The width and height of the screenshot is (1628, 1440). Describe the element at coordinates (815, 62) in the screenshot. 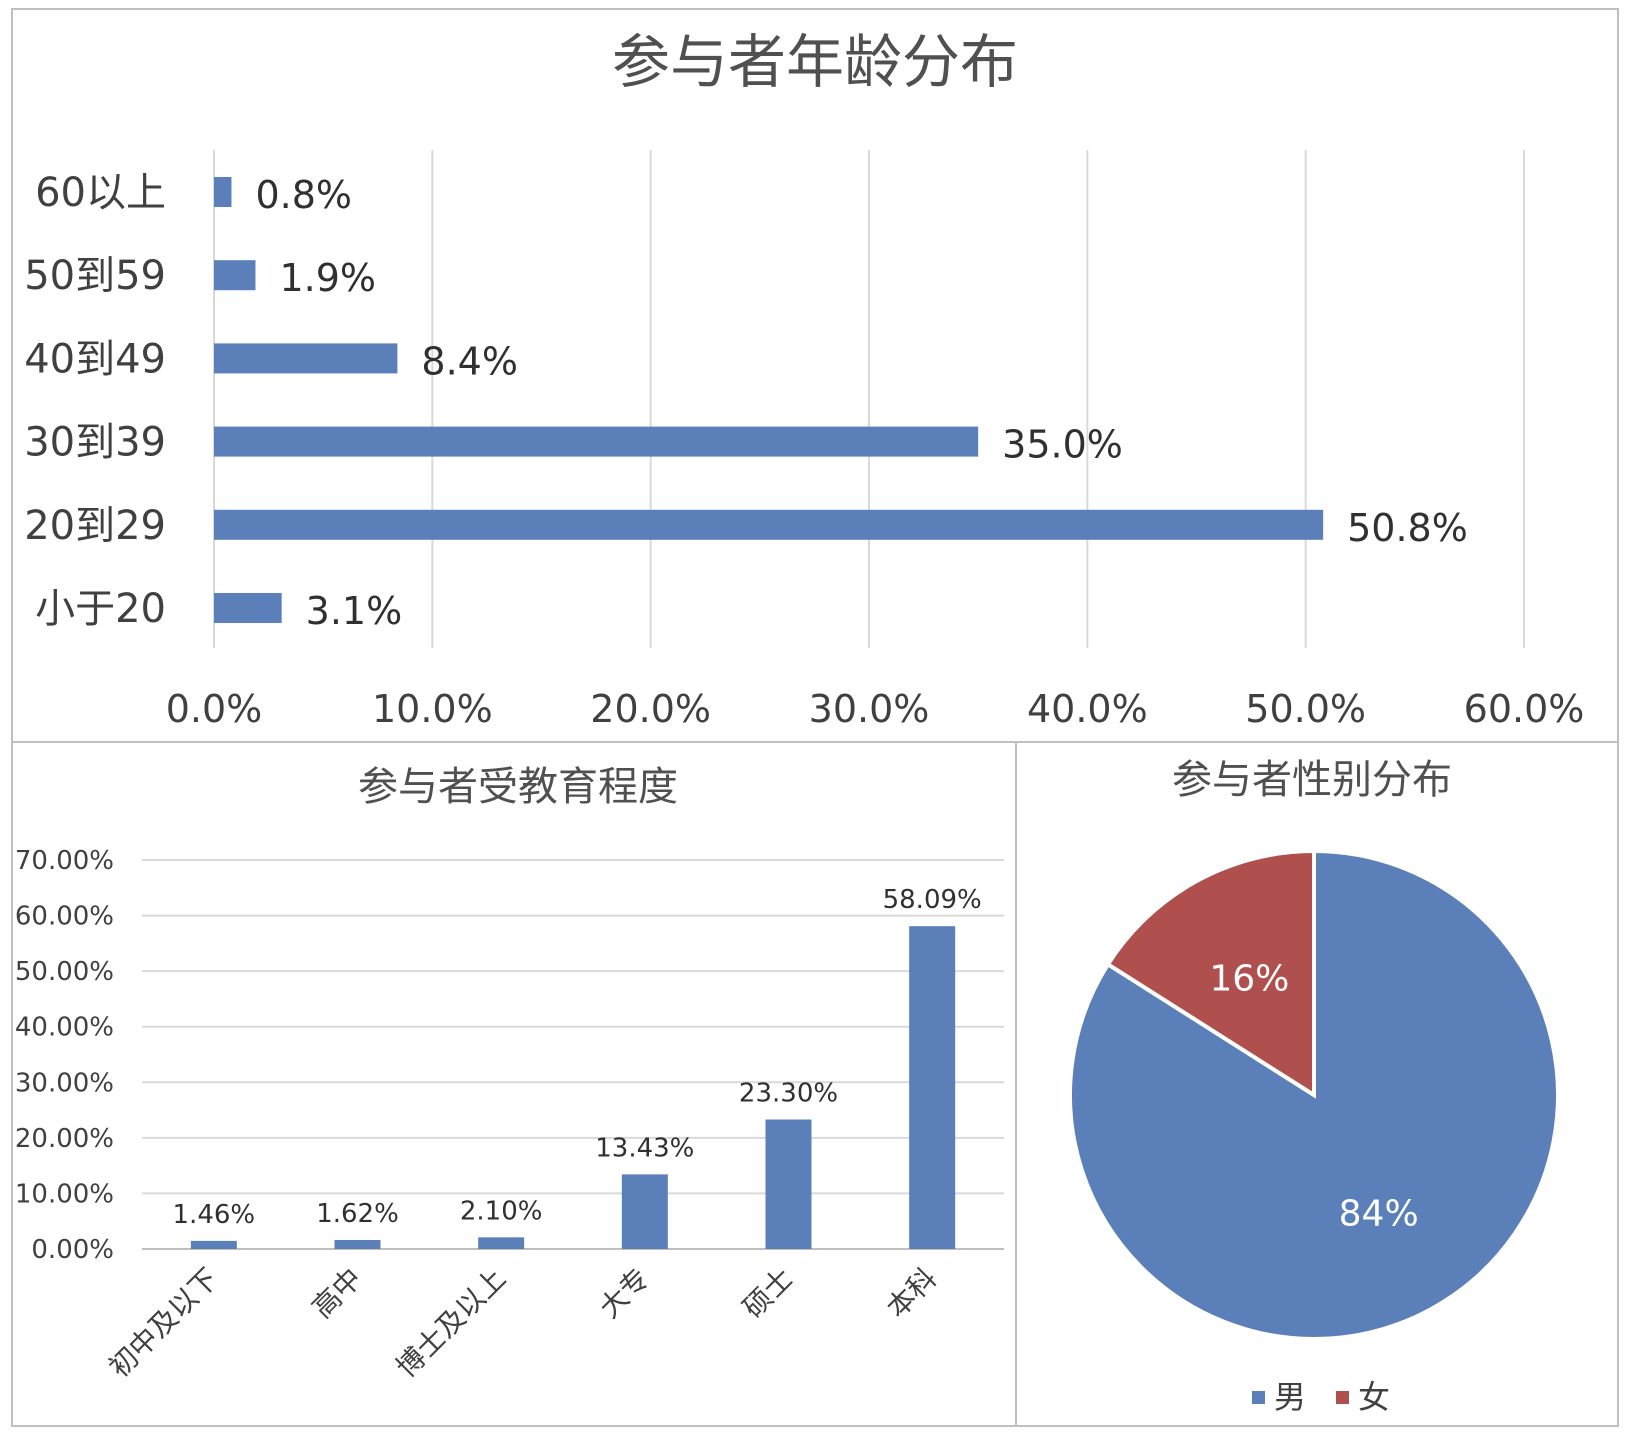

I see `age-chart-title: 参与者年龄分布` at that location.